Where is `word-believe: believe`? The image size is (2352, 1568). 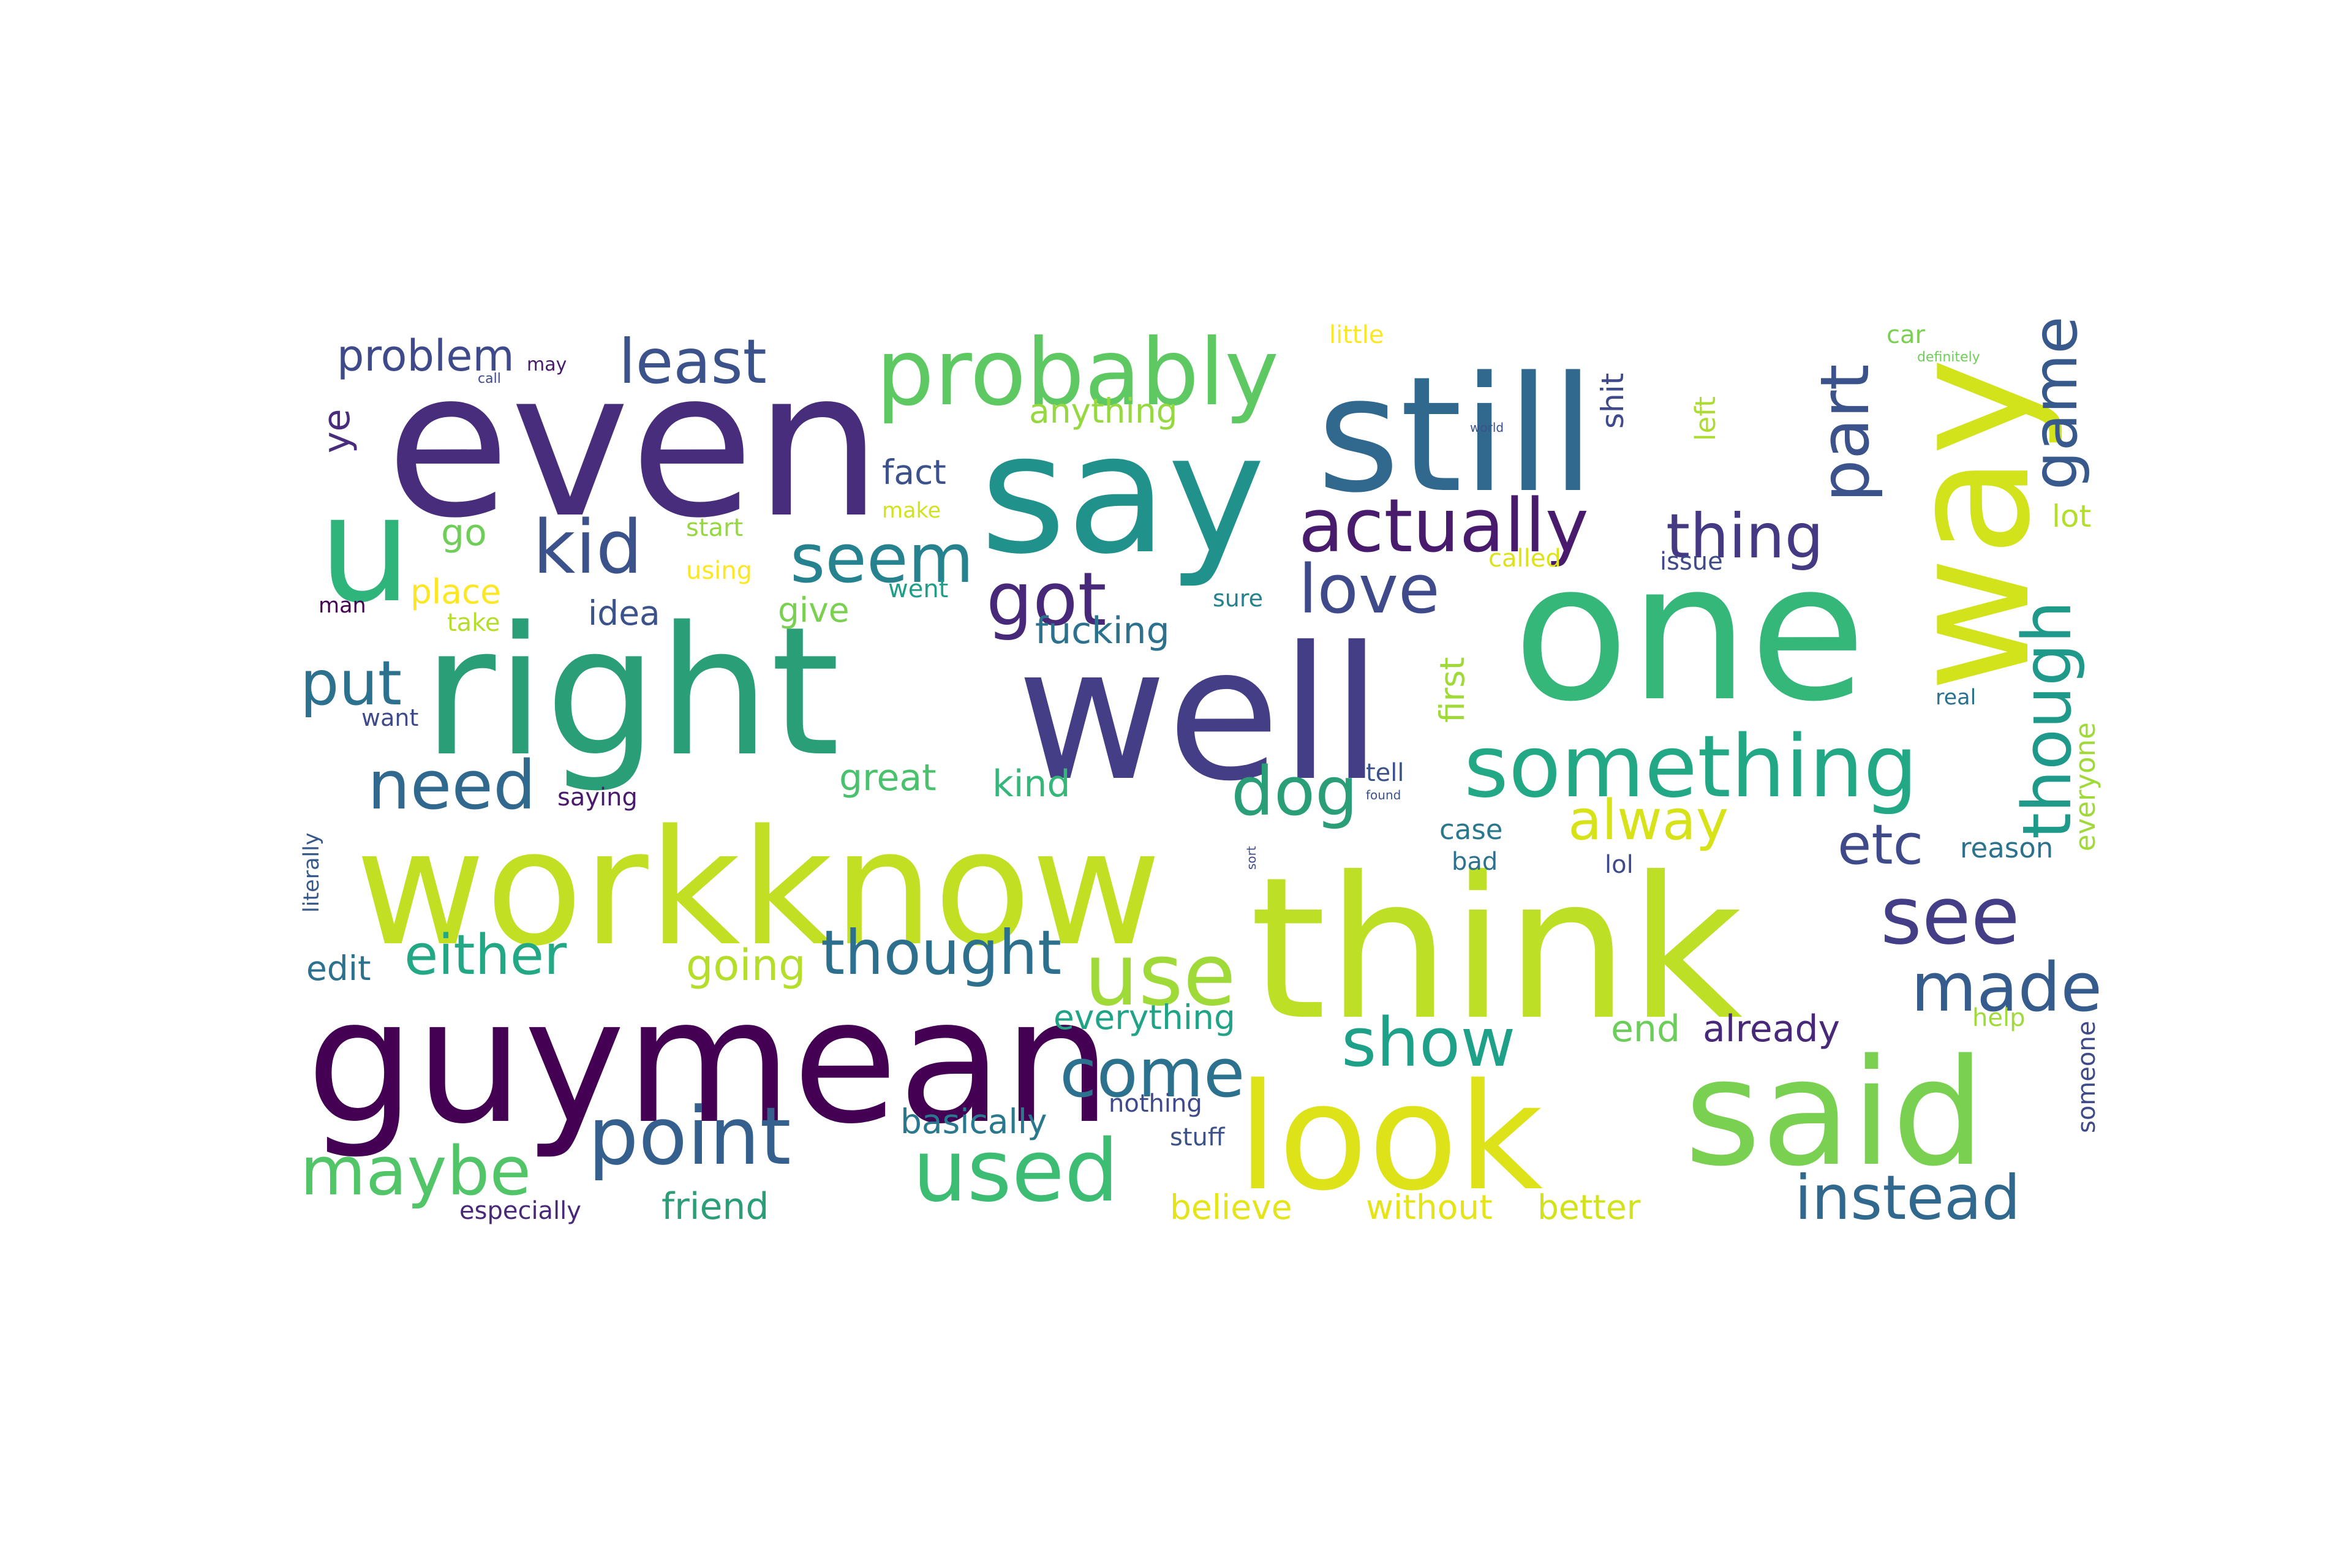
word-believe: believe is located at coordinates (1231, 1208).